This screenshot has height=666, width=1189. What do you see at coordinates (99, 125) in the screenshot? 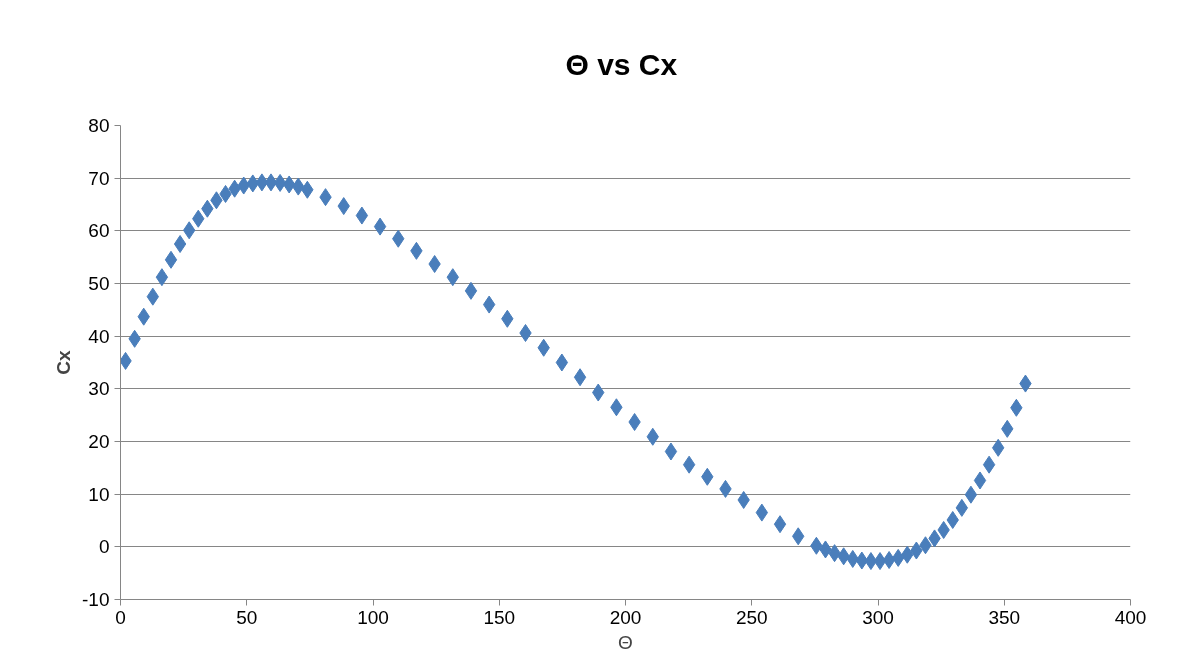
I see `y-tick-label: 80` at bounding box center [99, 125].